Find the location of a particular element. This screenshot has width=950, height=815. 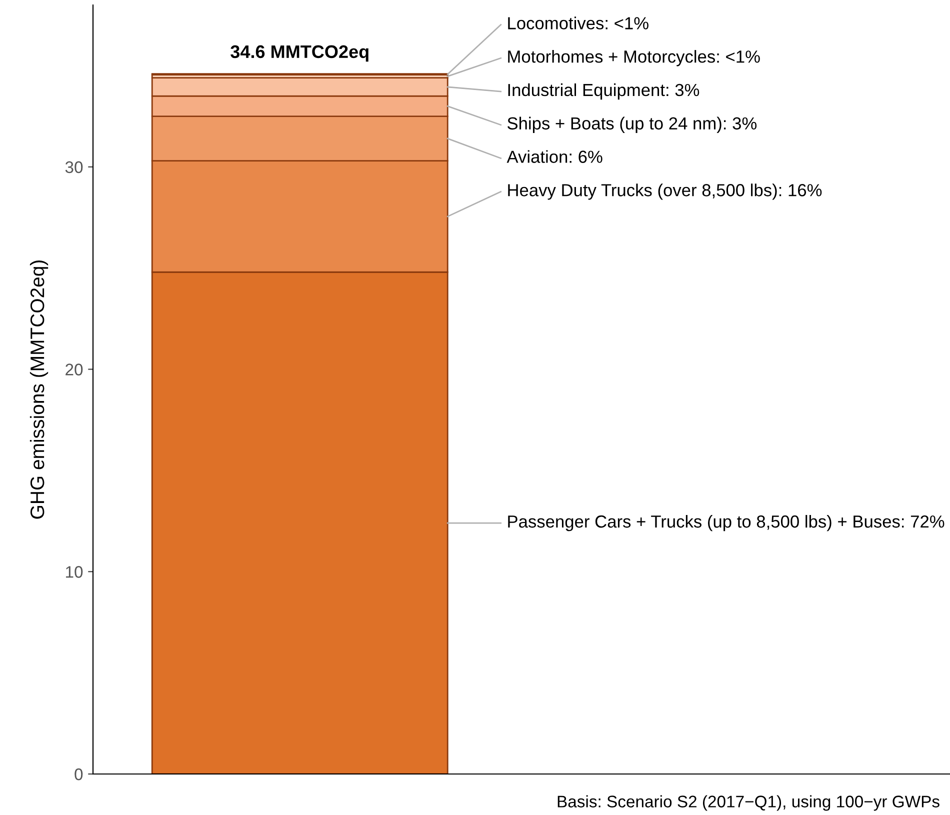

y-axis-title: GHG emissions (MMTCO2eq) is located at coordinates (39, 389).